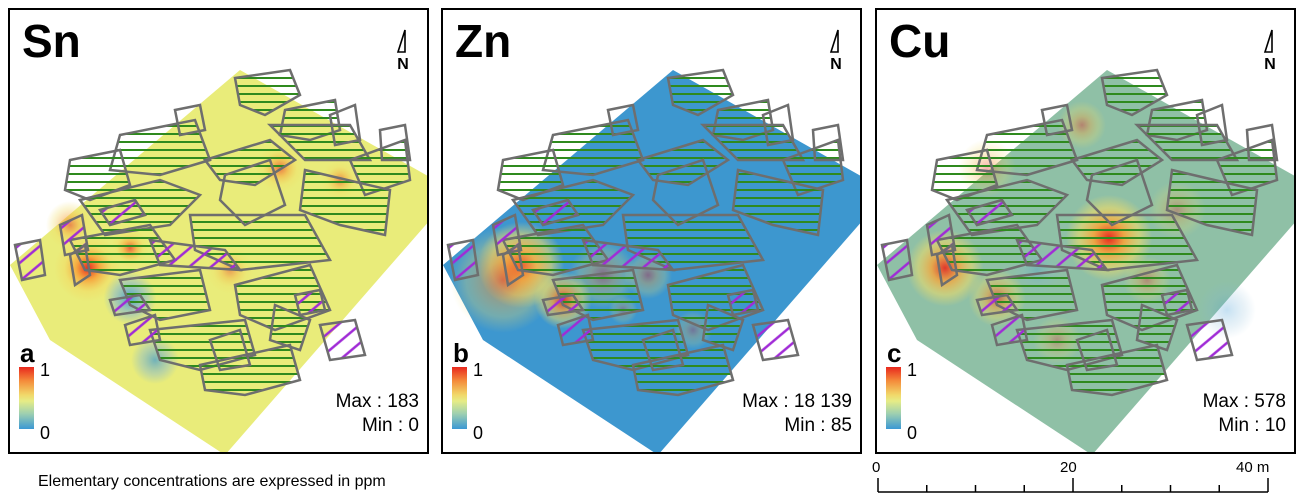  What do you see at coordinates (894, 353) in the screenshot?
I see `panel-letter: c` at bounding box center [894, 353].